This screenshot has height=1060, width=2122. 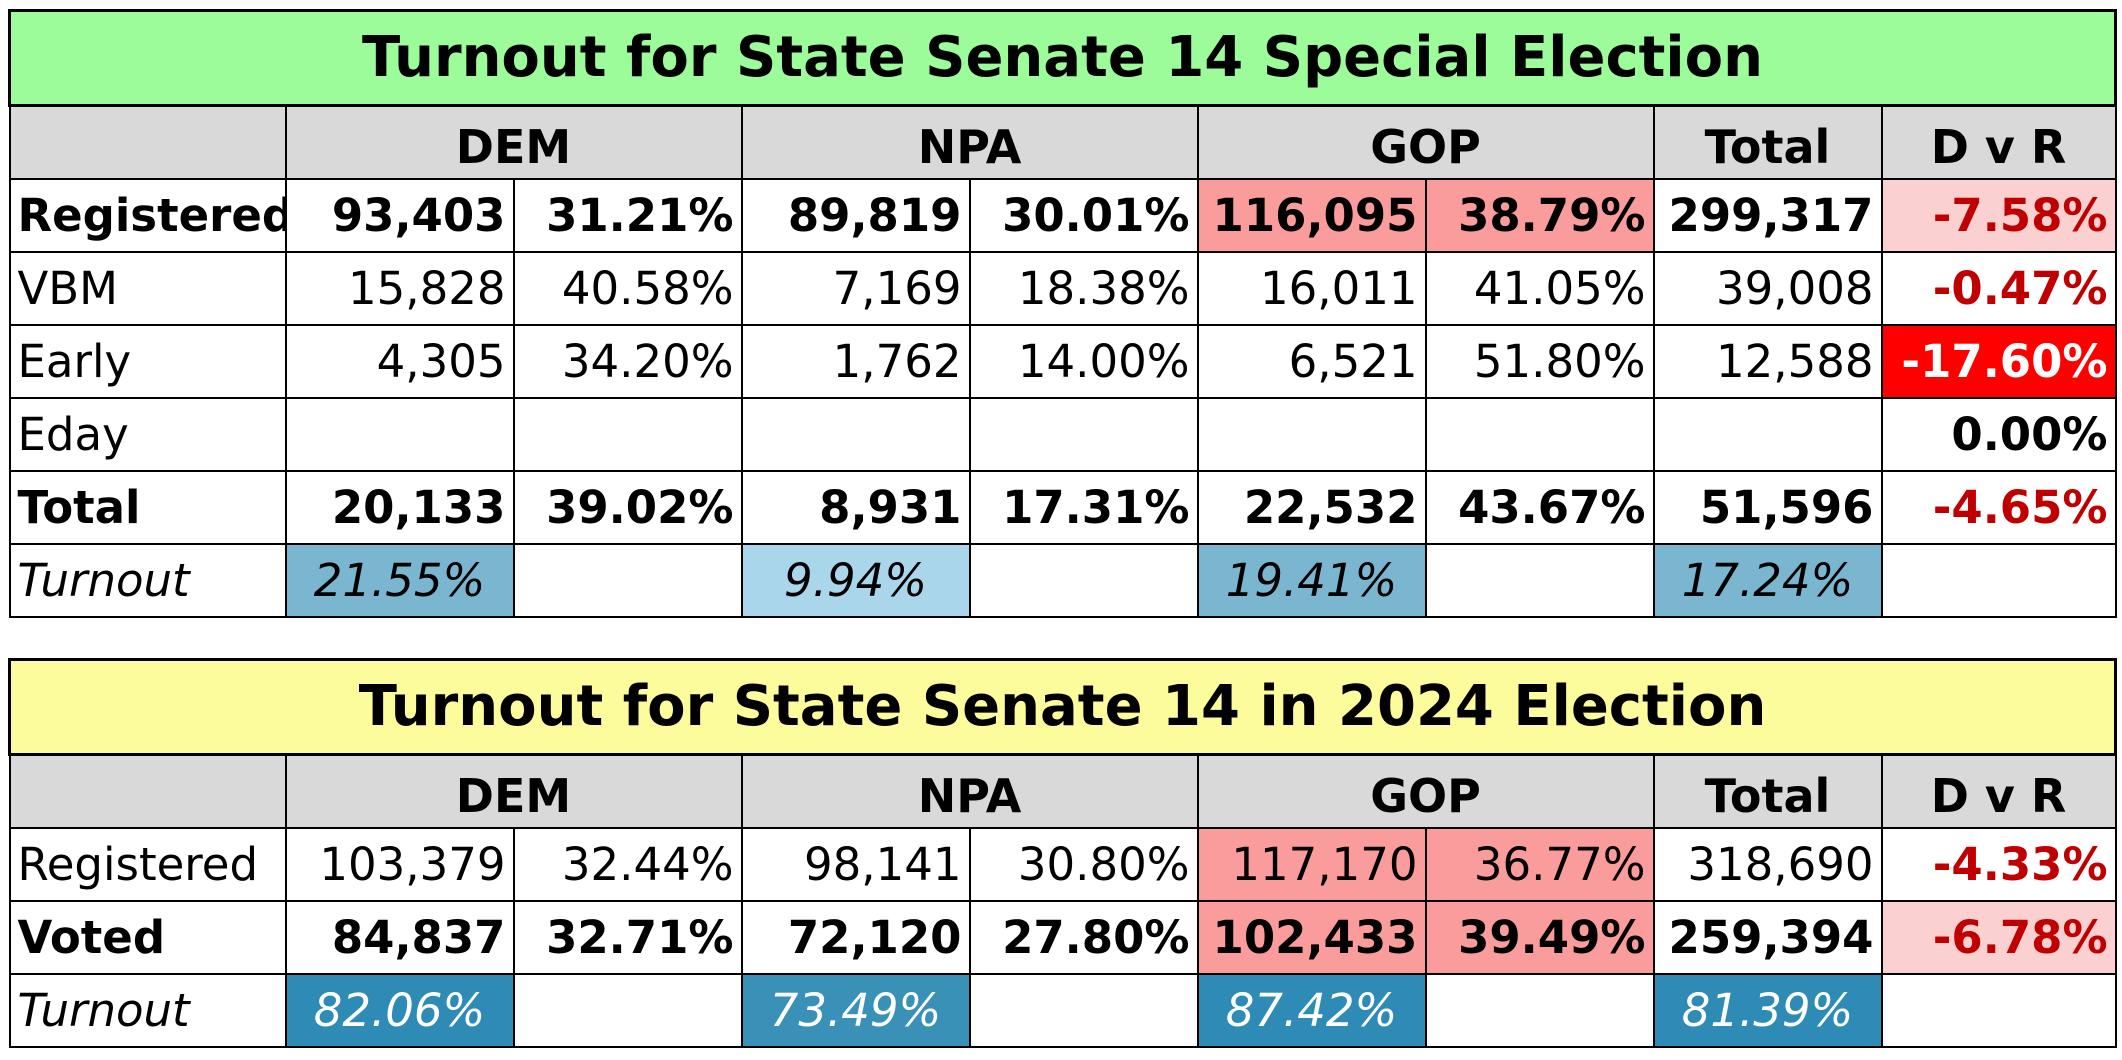 I want to click on gop-percent: 36.77%, so click(x=1539, y=864).